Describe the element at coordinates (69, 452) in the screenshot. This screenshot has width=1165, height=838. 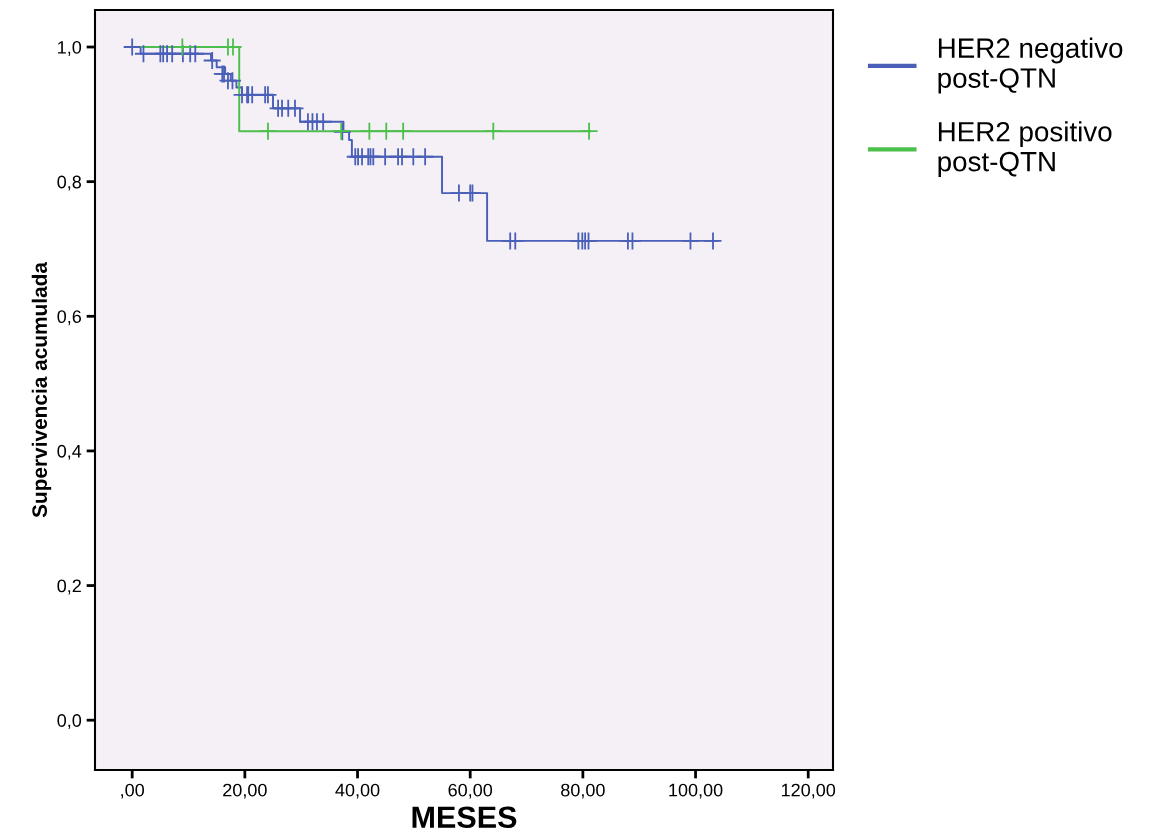
I see `y-tick-label: 0,4` at that location.